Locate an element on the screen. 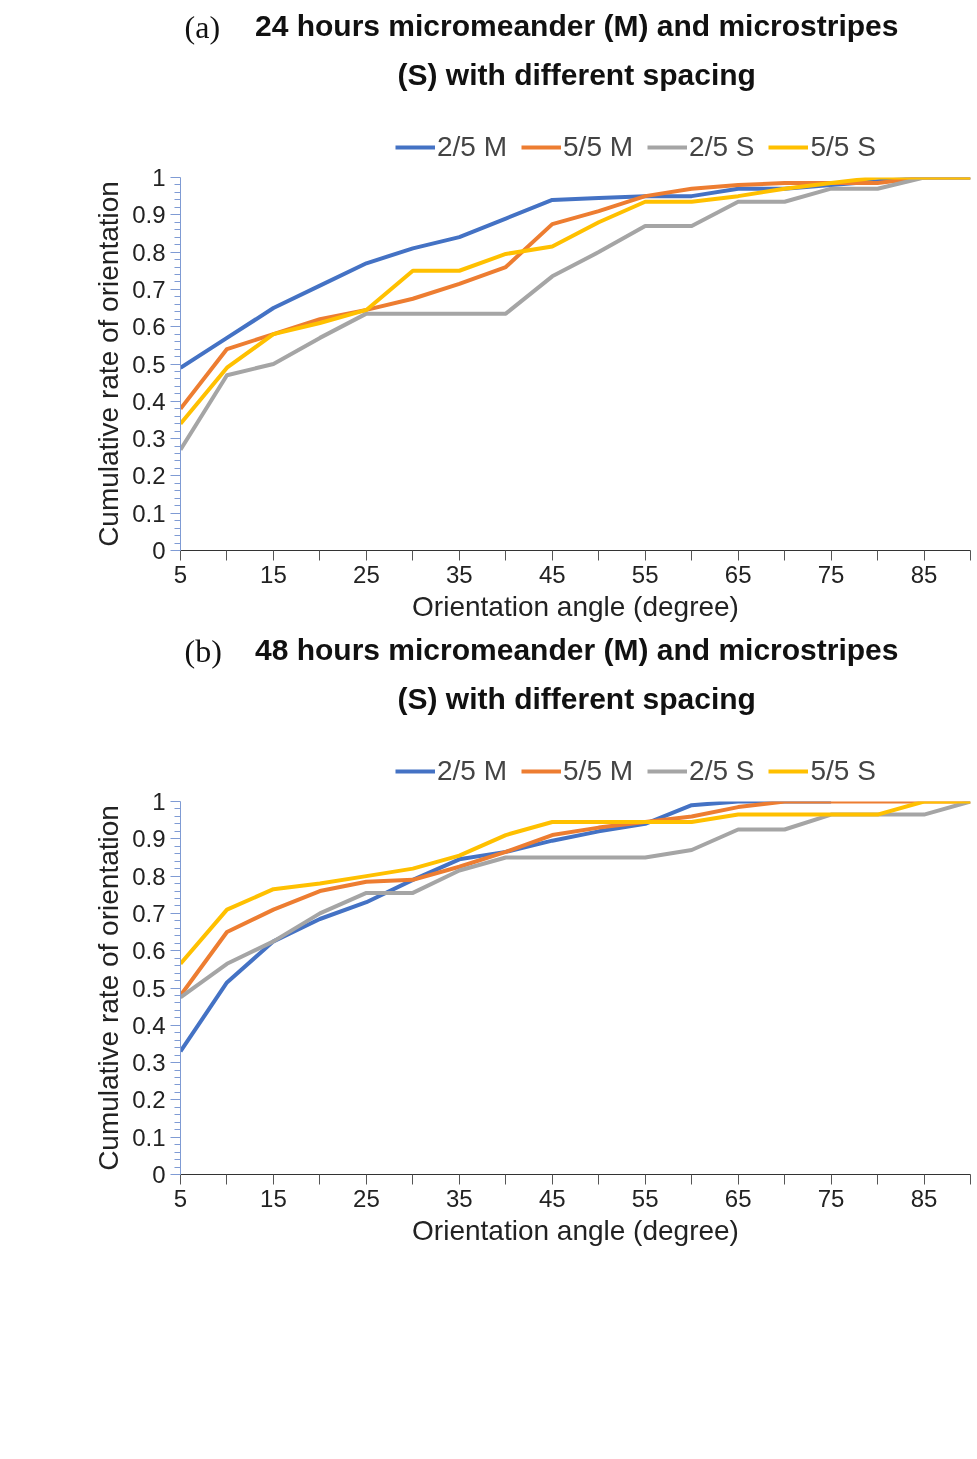  chart-title: 48 hours micromeander (M) and microstripes (S) with different spacing is located at coordinates (576, 673).